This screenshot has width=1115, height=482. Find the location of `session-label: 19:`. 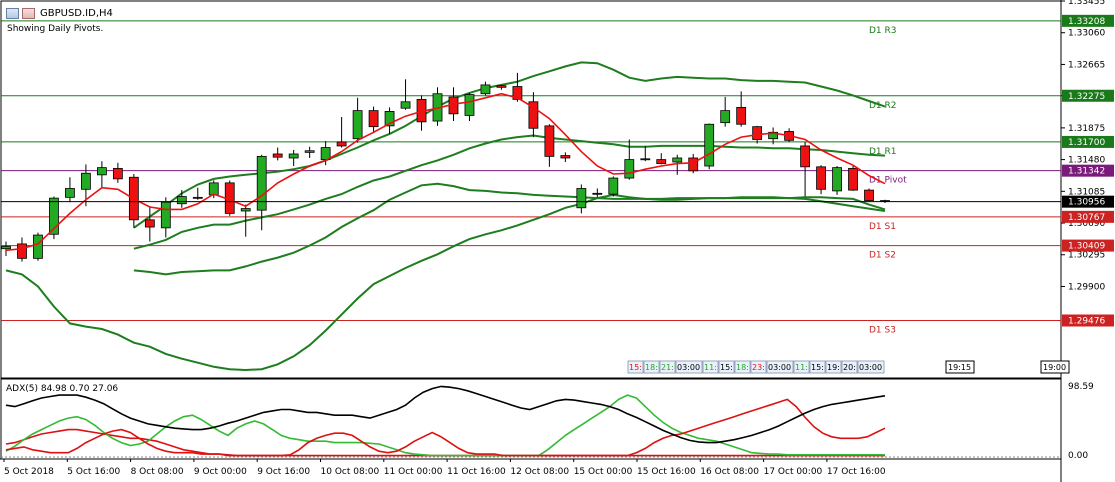

session-label: 19: is located at coordinates (833, 367).